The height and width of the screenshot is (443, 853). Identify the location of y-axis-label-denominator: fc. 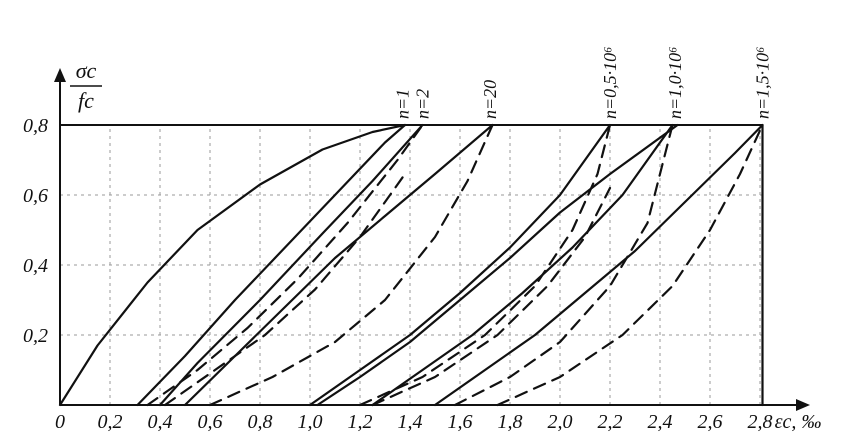
(86, 100).